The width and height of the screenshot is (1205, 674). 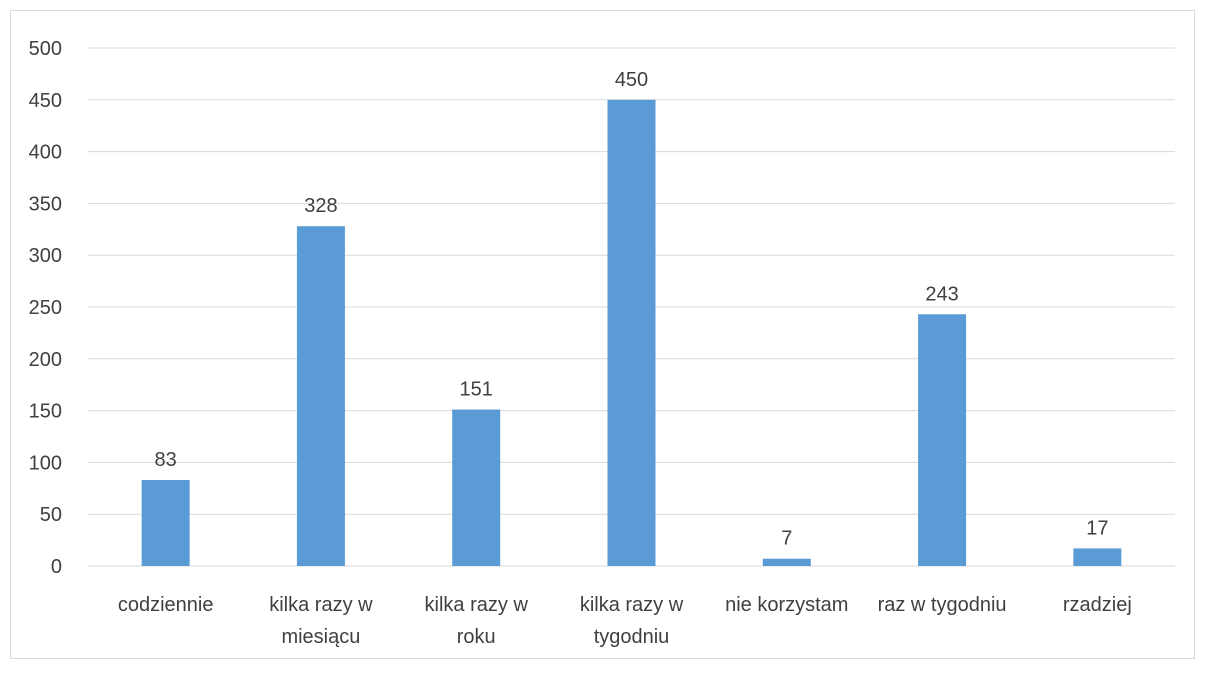 What do you see at coordinates (1097, 605) in the screenshot?
I see `x-tick-label: rzadziej` at bounding box center [1097, 605].